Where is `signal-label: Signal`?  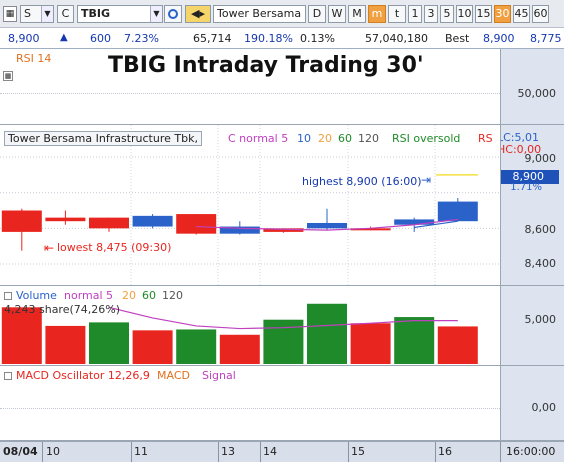
signal-label: Signal is located at coordinates (219, 375).